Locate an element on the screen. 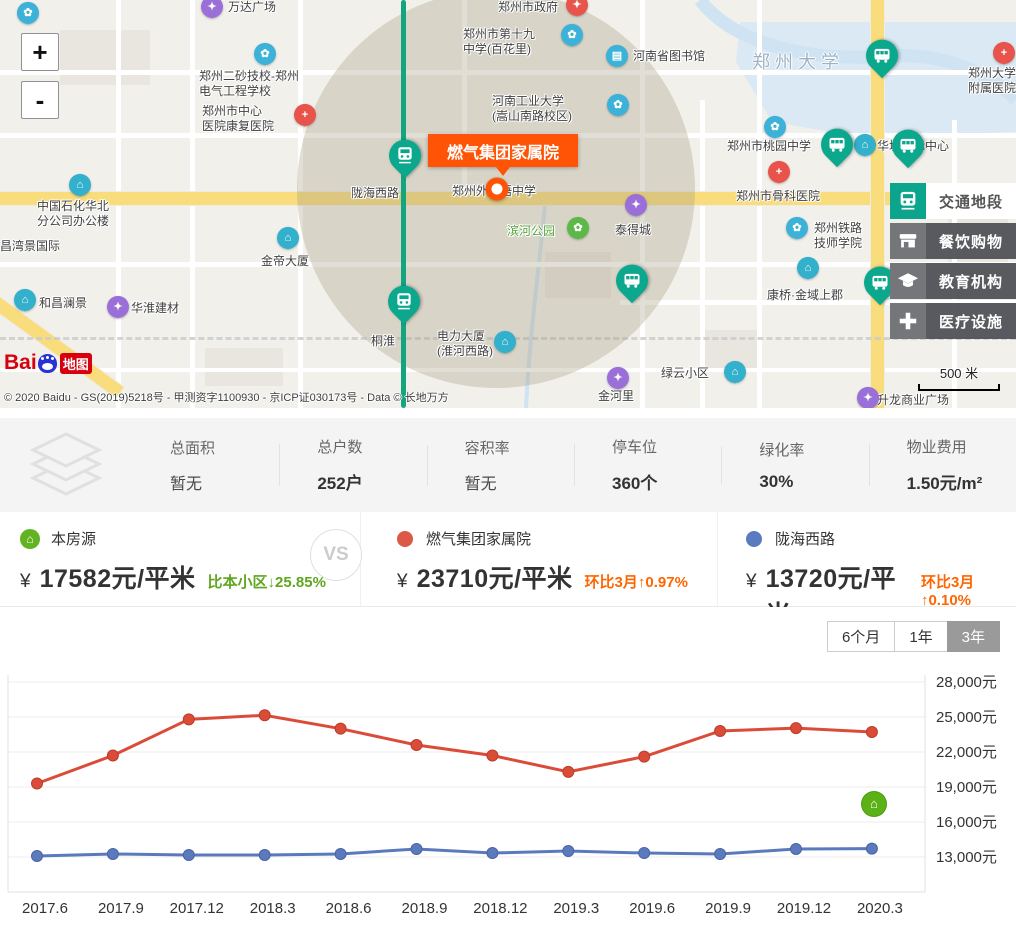 The height and width of the screenshot is (934, 1016). map-label: 桐淮 is located at coordinates (383, 341).